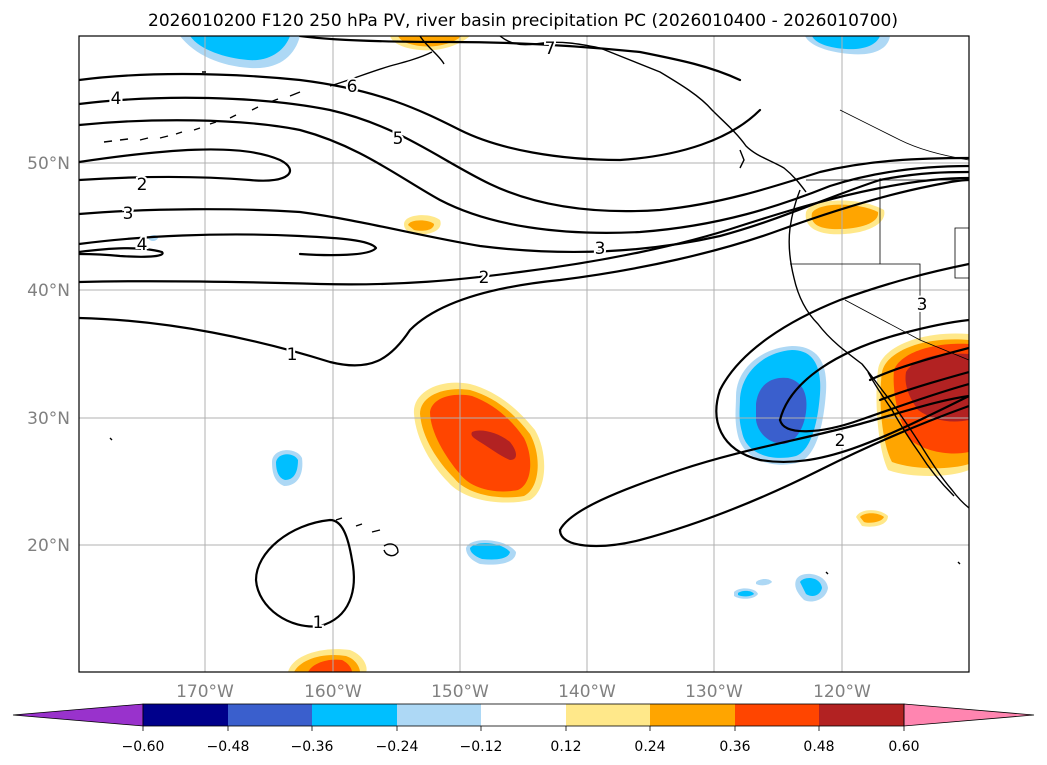  I want to click on contour-2-jet, so click(763, 476).